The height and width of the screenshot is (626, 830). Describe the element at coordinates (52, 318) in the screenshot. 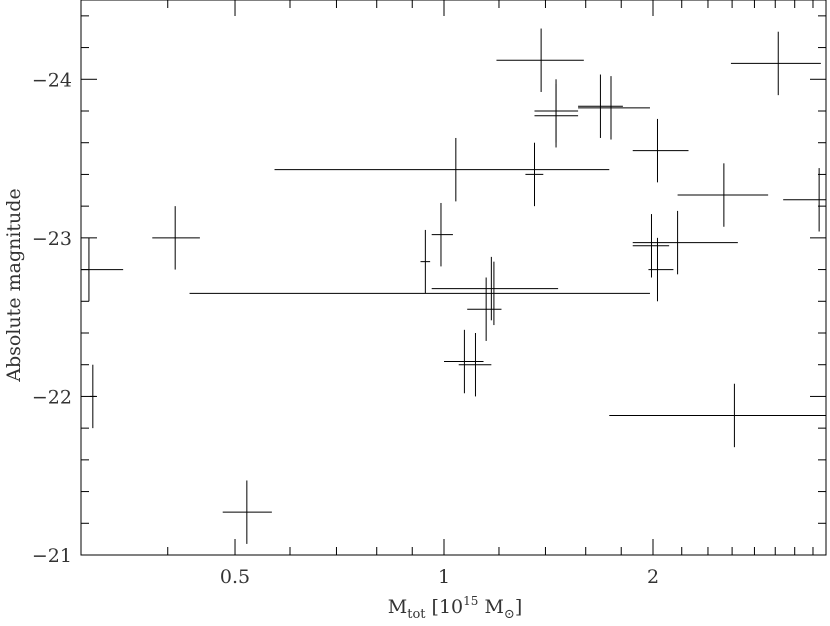

I see `y-tick-labels: −21 −22 −23 −24` at that location.